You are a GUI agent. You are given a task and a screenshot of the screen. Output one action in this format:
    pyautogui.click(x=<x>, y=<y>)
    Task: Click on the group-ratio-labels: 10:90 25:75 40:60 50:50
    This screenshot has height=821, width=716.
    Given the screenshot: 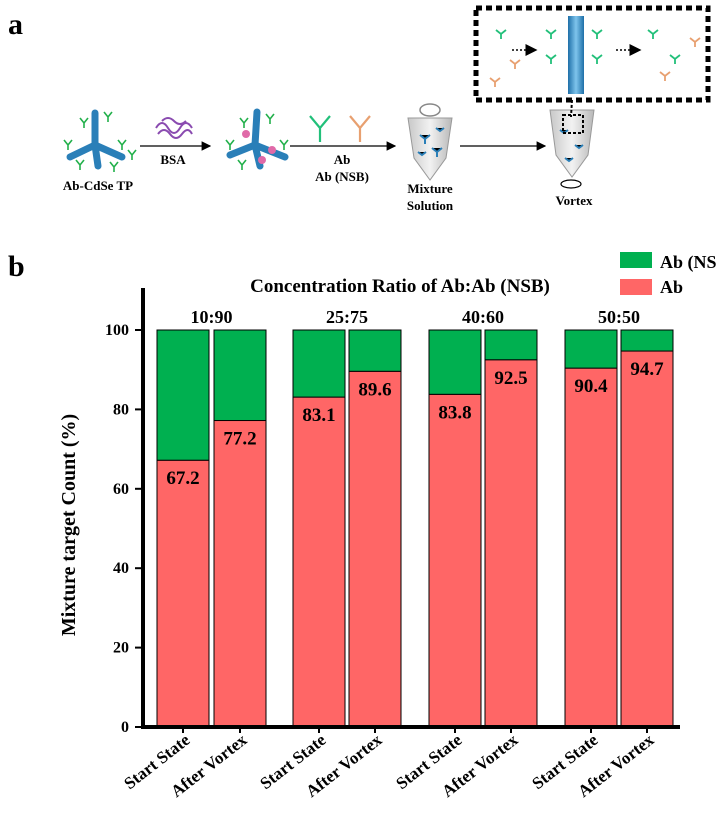 What is the action you would take?
    pyautogui.click(x=416, y=317)
    